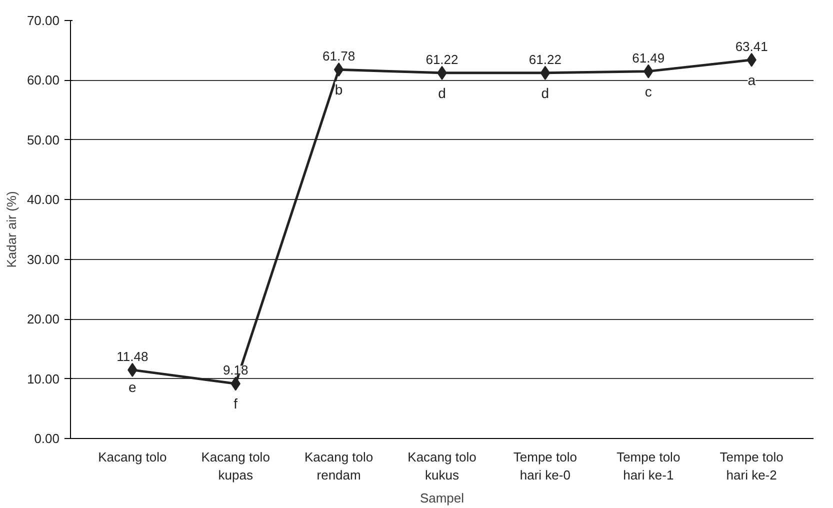  I want to click on data-label: 63.41, so click(751, 46).